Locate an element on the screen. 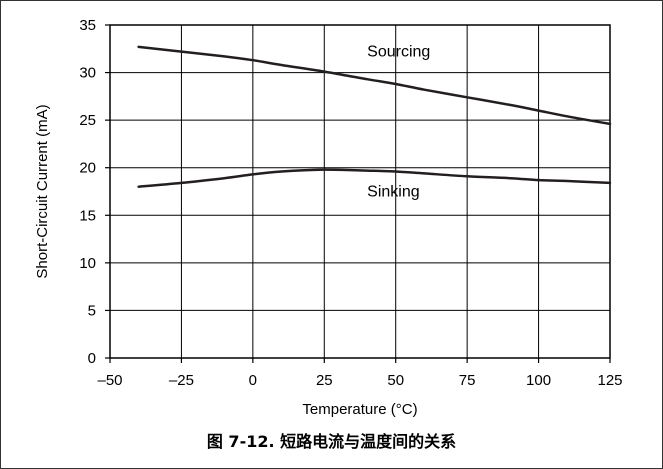  x-tick-label: 75 is located at coordinates (467, 380).